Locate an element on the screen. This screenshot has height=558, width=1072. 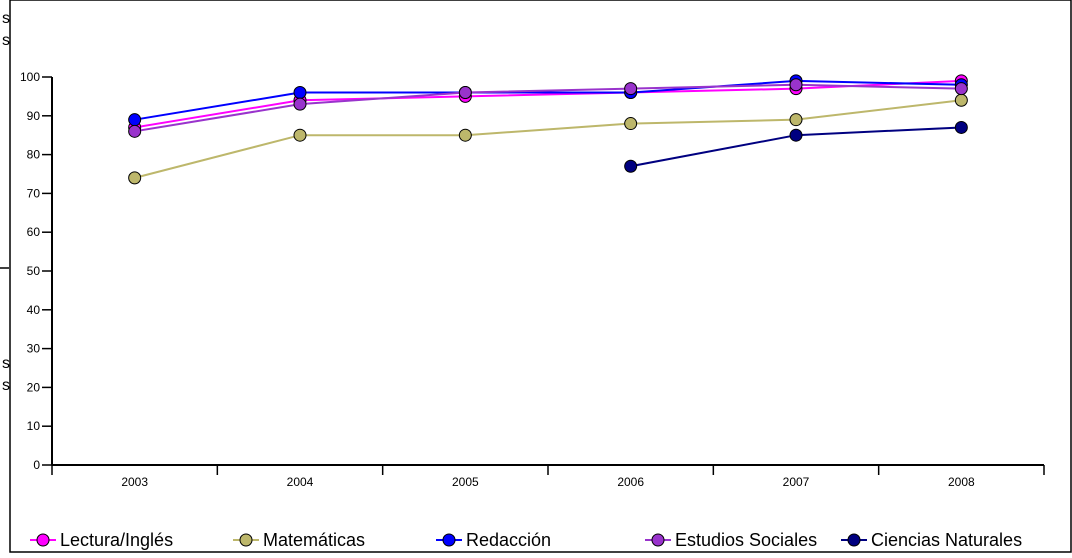
x-tick-label: 2007 is located at coordinates (796, 482).